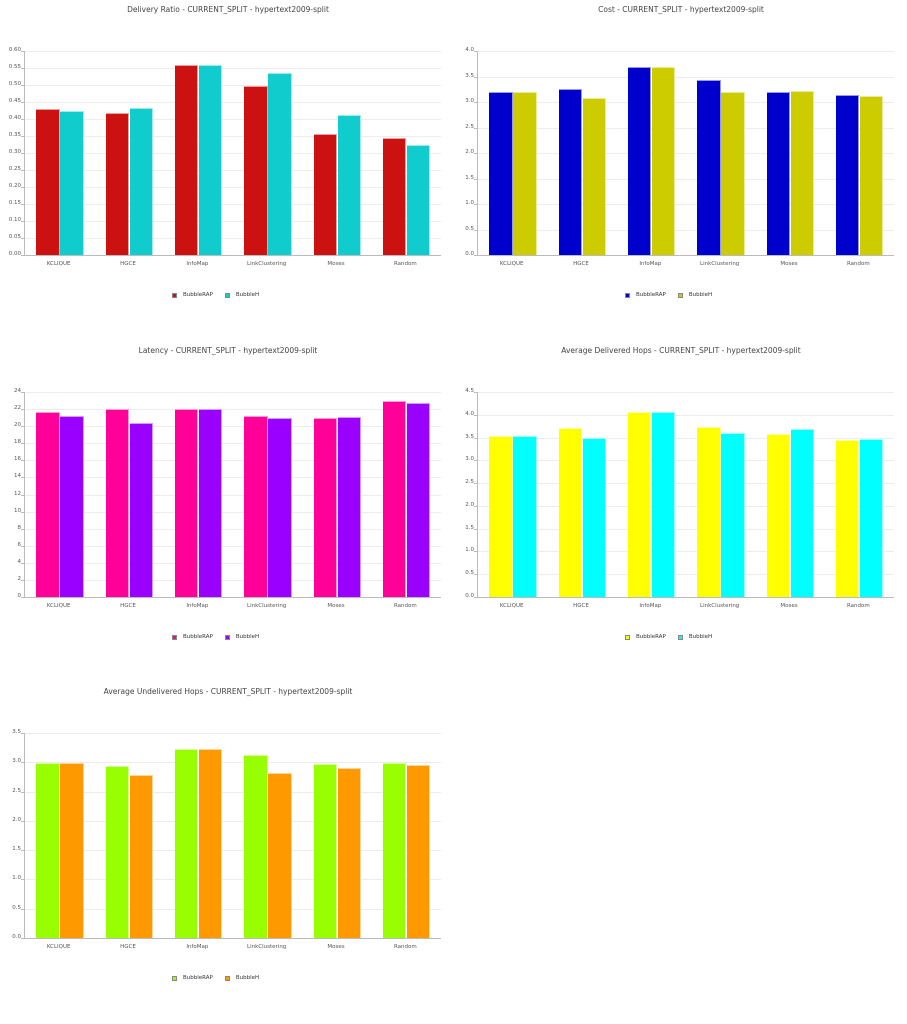 This screenshot has height=1024, width=907. I want to click on y-tick-label: 24, so click(17, 391).